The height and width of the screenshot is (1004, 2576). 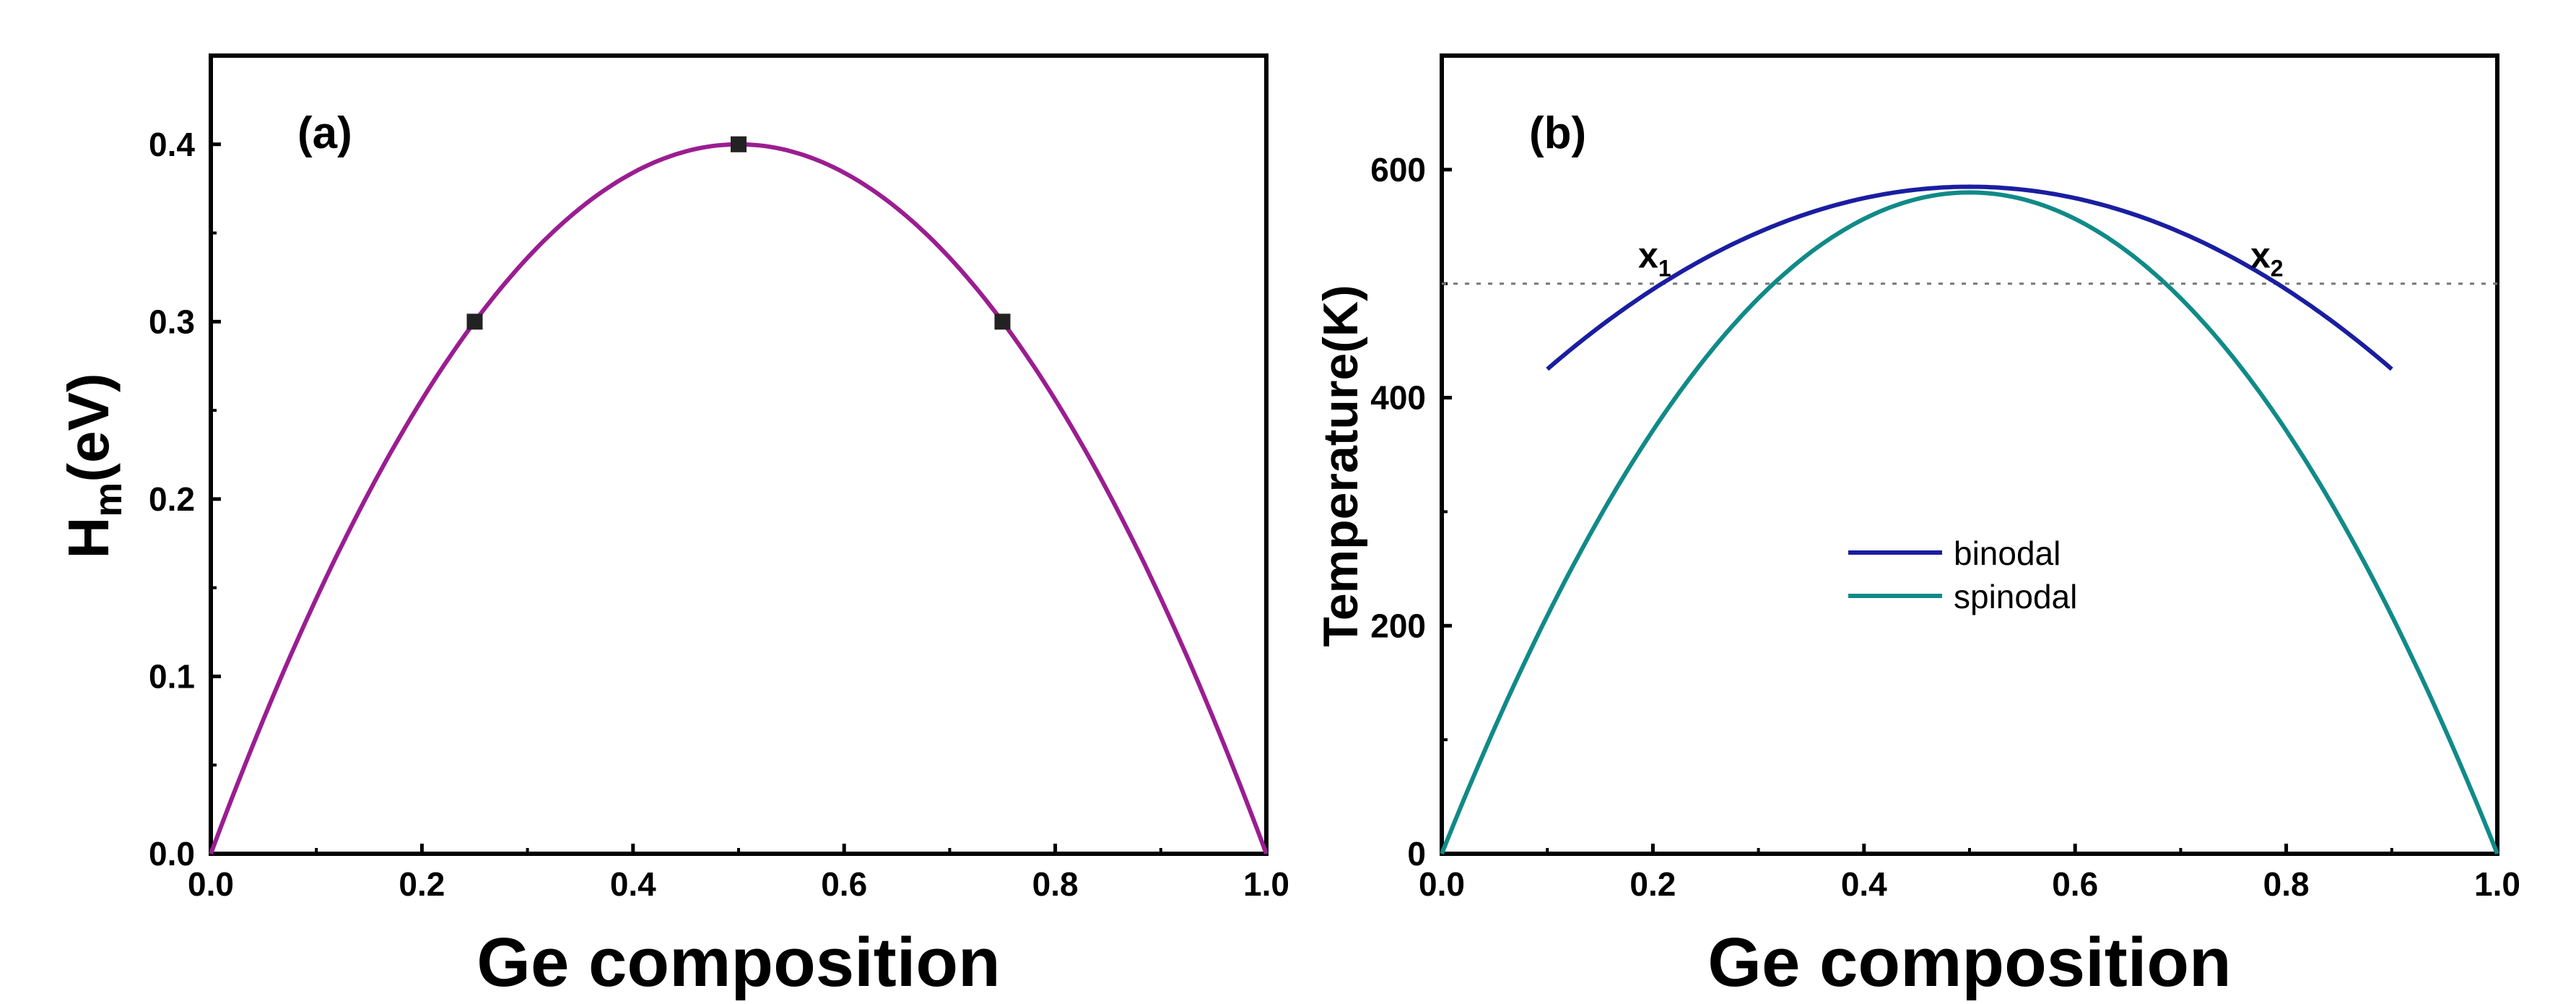 I want to click on panel-b-xtick-label: 0.4, so click(x=1864, y=884).